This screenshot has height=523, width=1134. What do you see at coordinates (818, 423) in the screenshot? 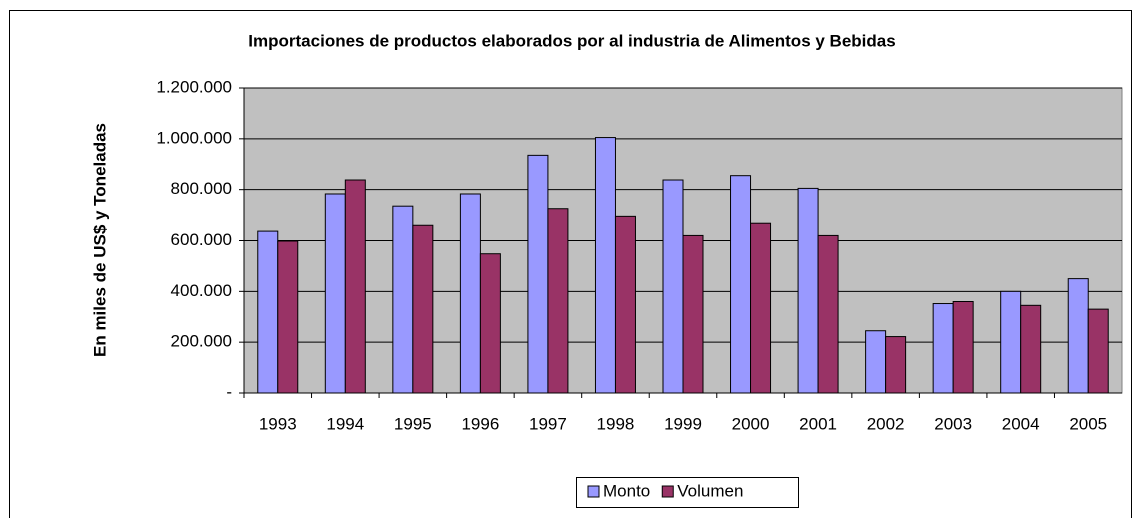
I see `x-tick-label: 2001` at bounding box center [818, 423].